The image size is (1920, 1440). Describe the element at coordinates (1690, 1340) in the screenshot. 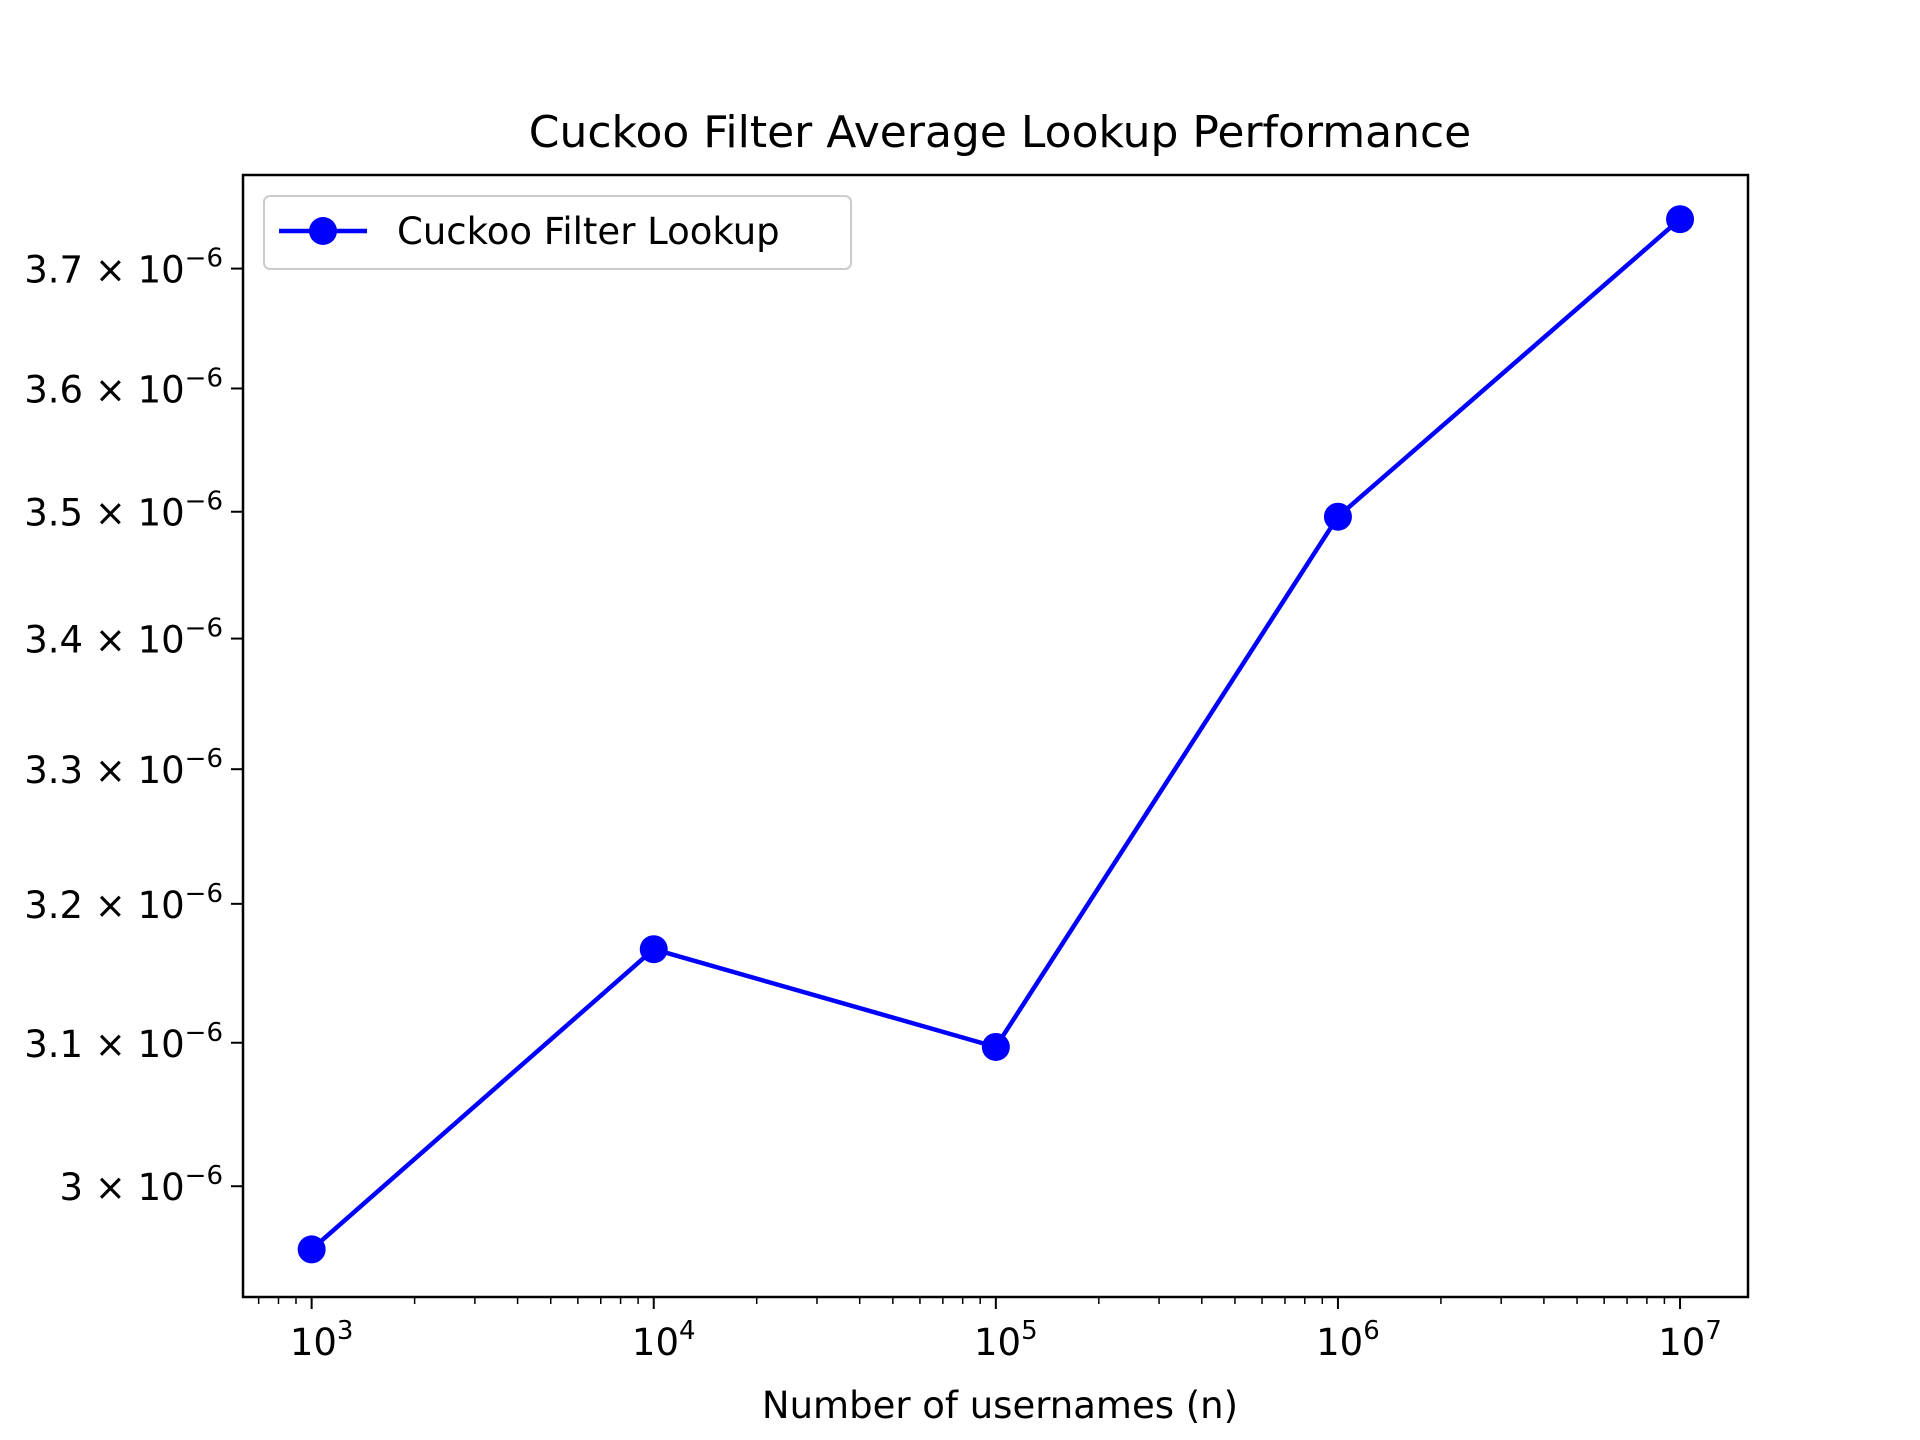

I see `x-tick-label: 107` at that location.